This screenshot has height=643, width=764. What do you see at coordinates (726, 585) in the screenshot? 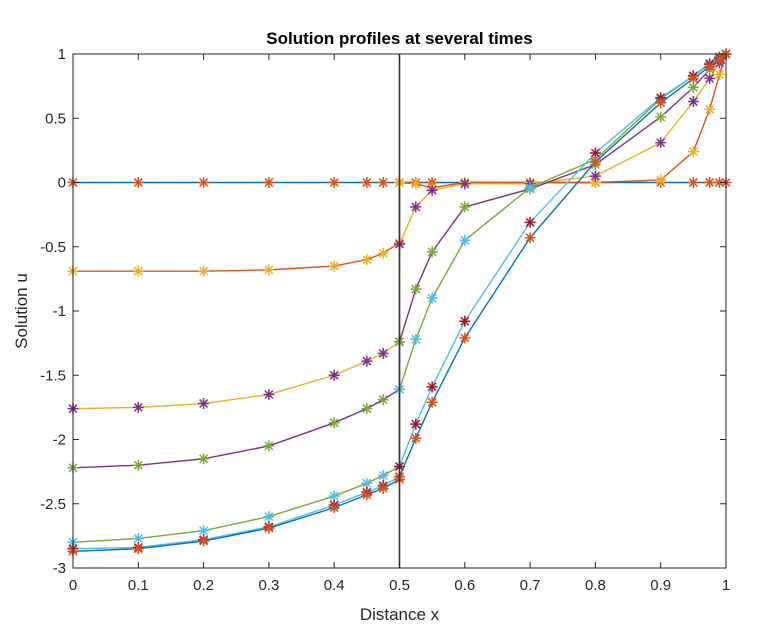
I see `x-tick-label: 1` at bounding box center [726, 585].